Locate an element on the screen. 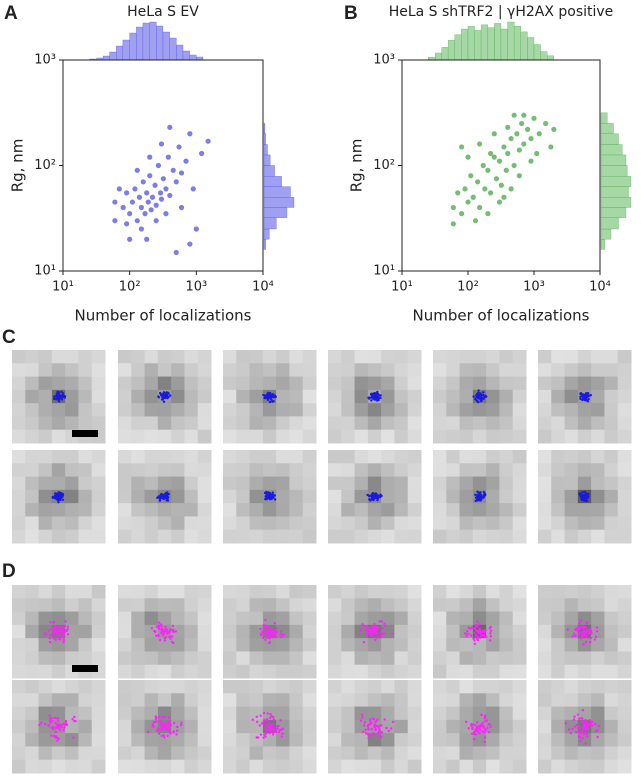  scale-bar is located at coordinates (85, 433).